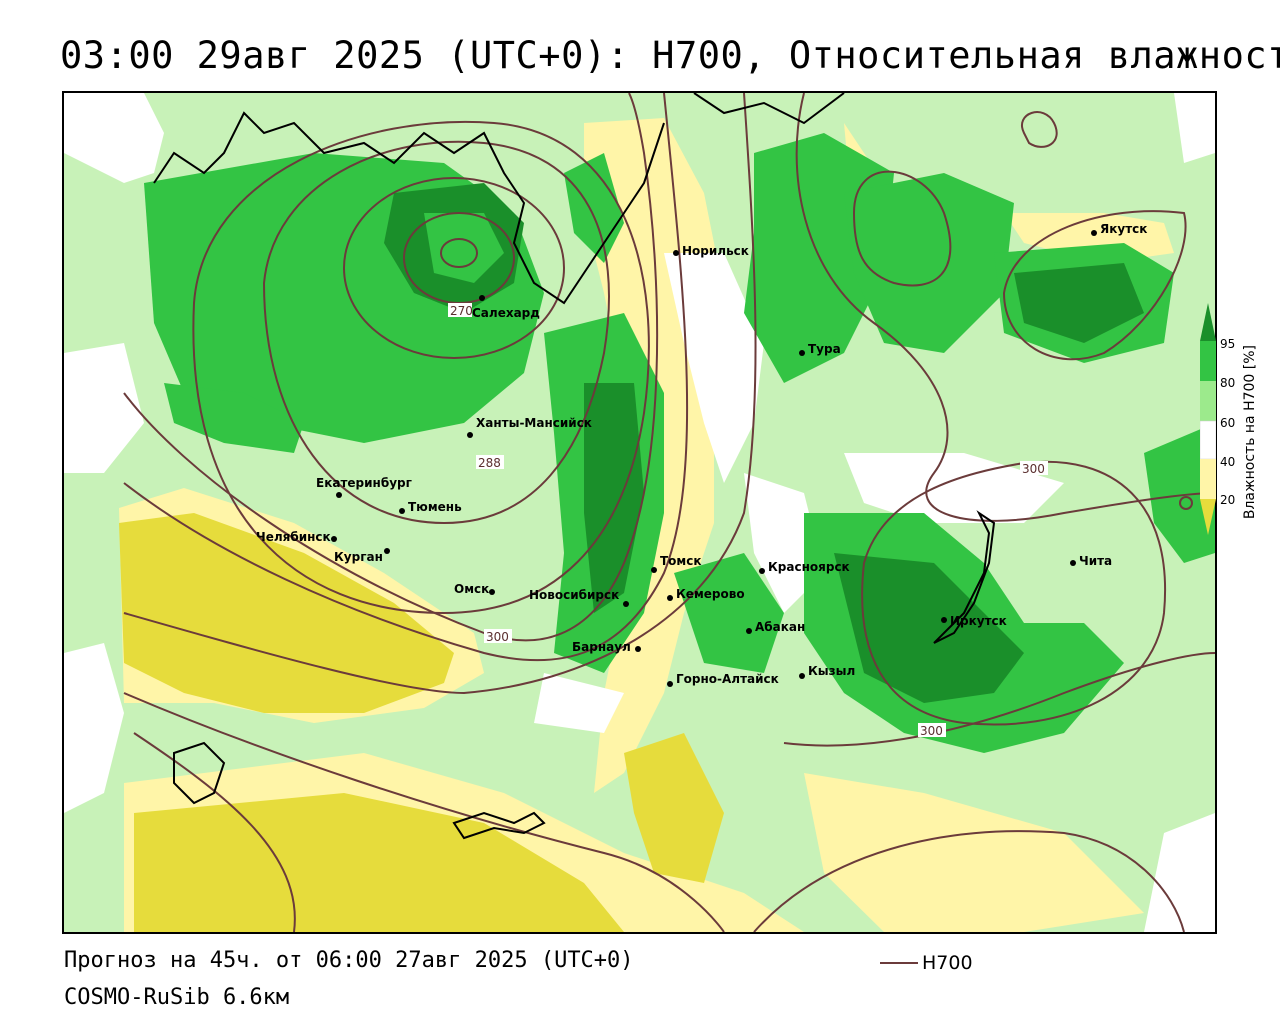  Describe the element at coordinates (601, 647) in the screenshot. I see `city-label: Барнаул` at that location.